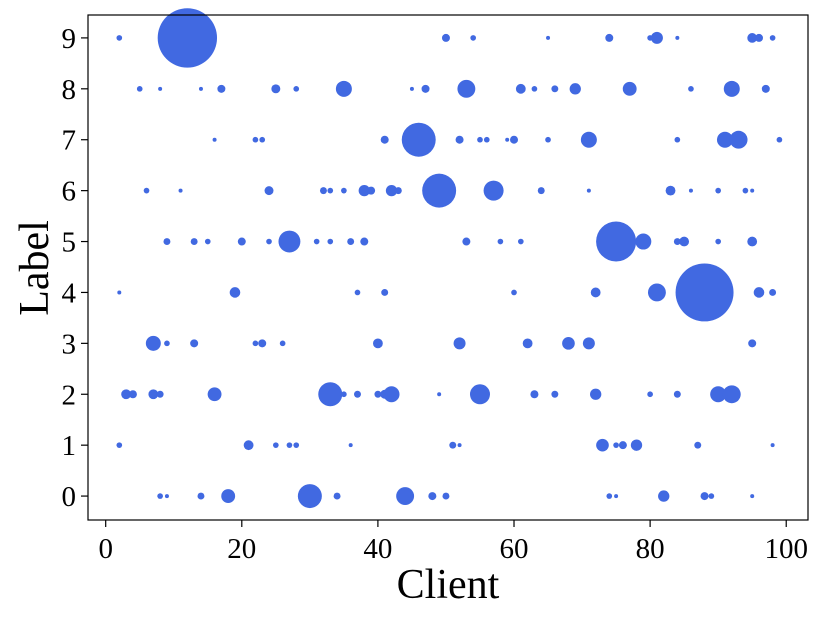 The width and height of the screenshot is (830, 623). What do you see at coordinates (69, 90) in the screenshot?
I see `y-tick-label: 8` at bounding box center [69, 90].